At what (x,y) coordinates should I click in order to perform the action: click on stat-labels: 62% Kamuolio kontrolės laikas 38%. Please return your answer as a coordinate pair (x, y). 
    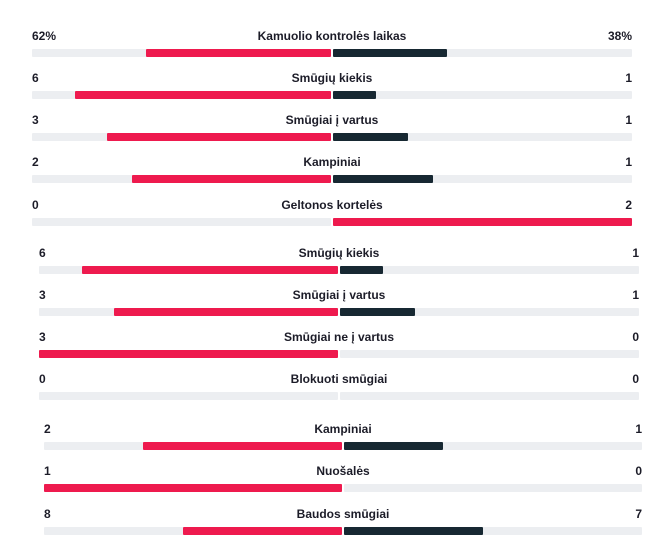
    Looking at the image, I should click on (332, 37).